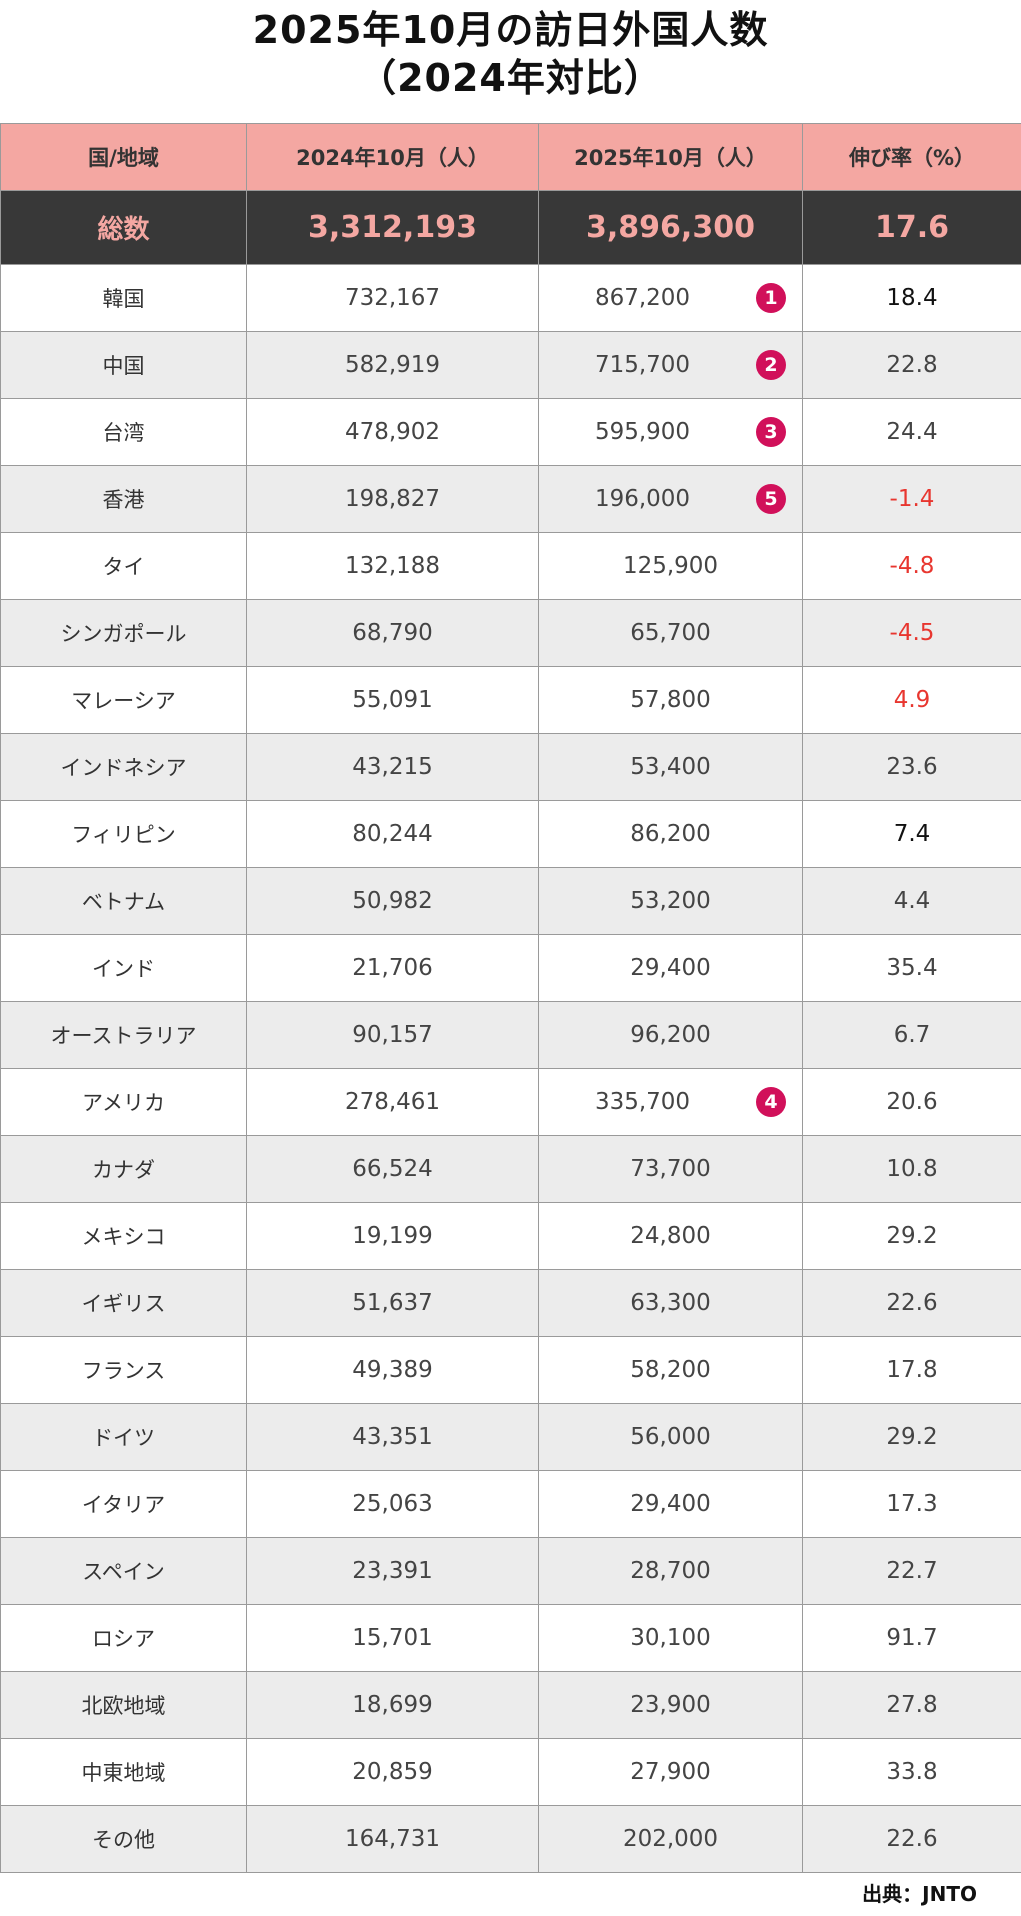  I want to click on value-2025-number: 595,900, so click(642, 432).